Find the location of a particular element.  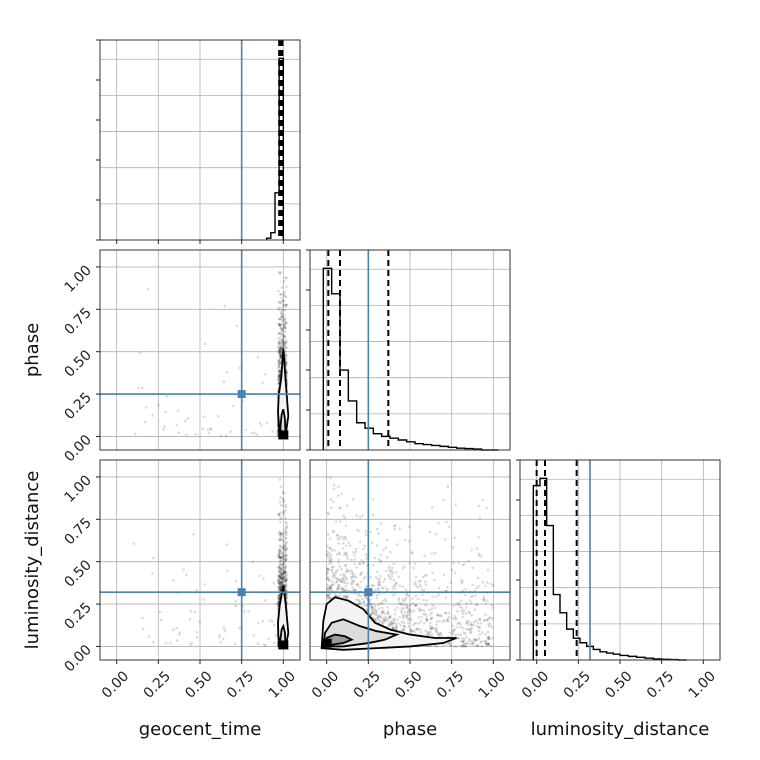

gridlines is located at coordinates (620, 560).